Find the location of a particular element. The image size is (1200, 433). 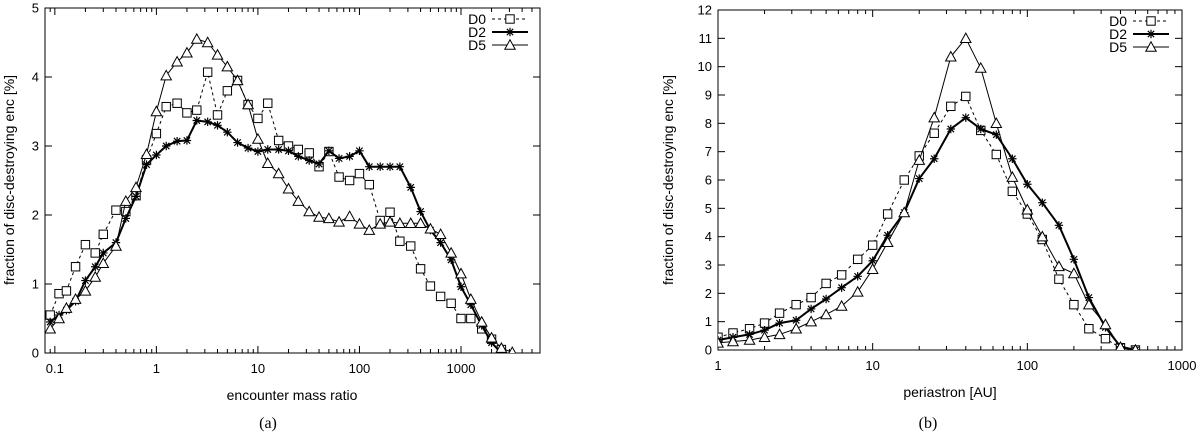

x-tick-label-a: 1000 is located at coordinates (461, 368).